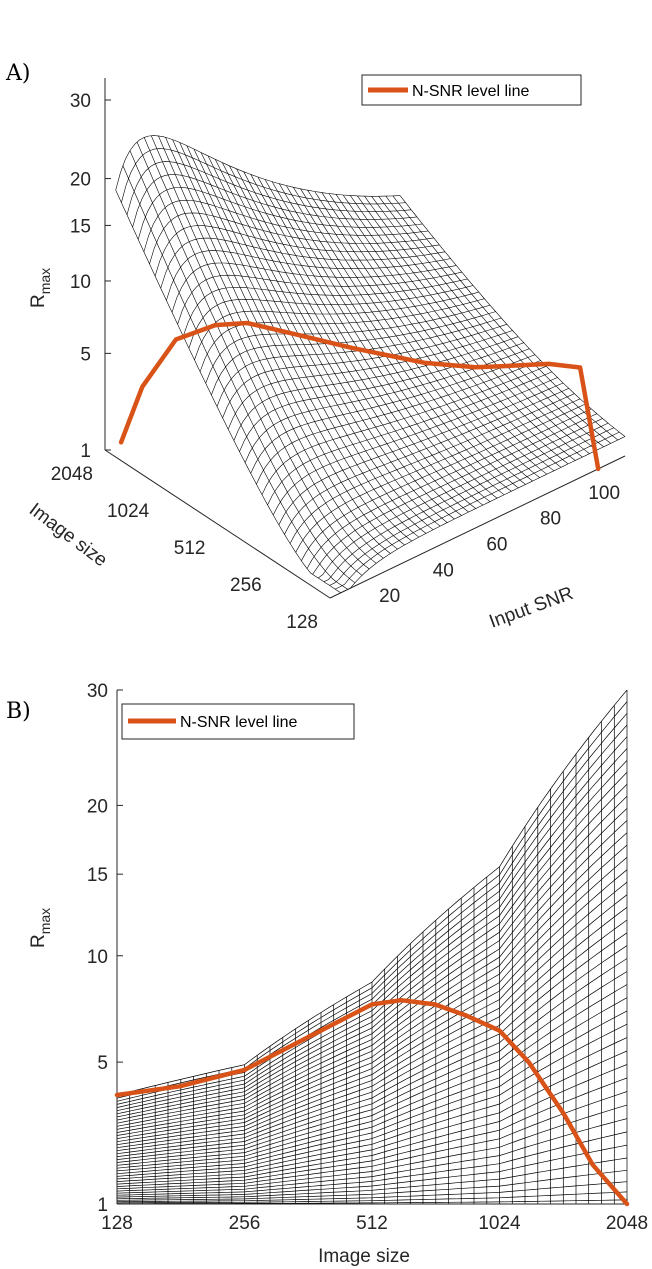 This screenshot has width=652, height=1269. I want to click on panel-b-x-ticks: 128 256 512 1024 2048, so click(374, 1216).